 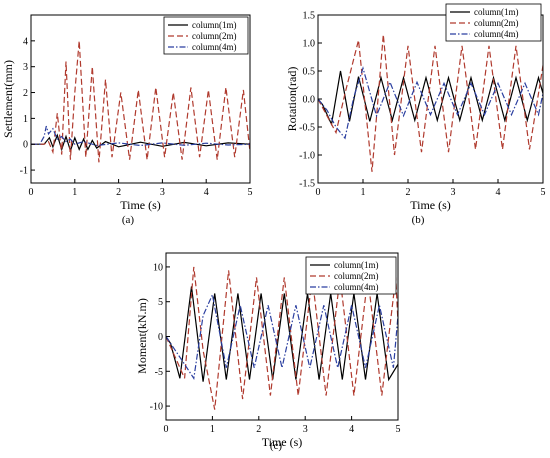 What do you see at coordinates (160, 302) in the screenshot?
I see `y-tick-label: 5` at bounding box center [160, 302].